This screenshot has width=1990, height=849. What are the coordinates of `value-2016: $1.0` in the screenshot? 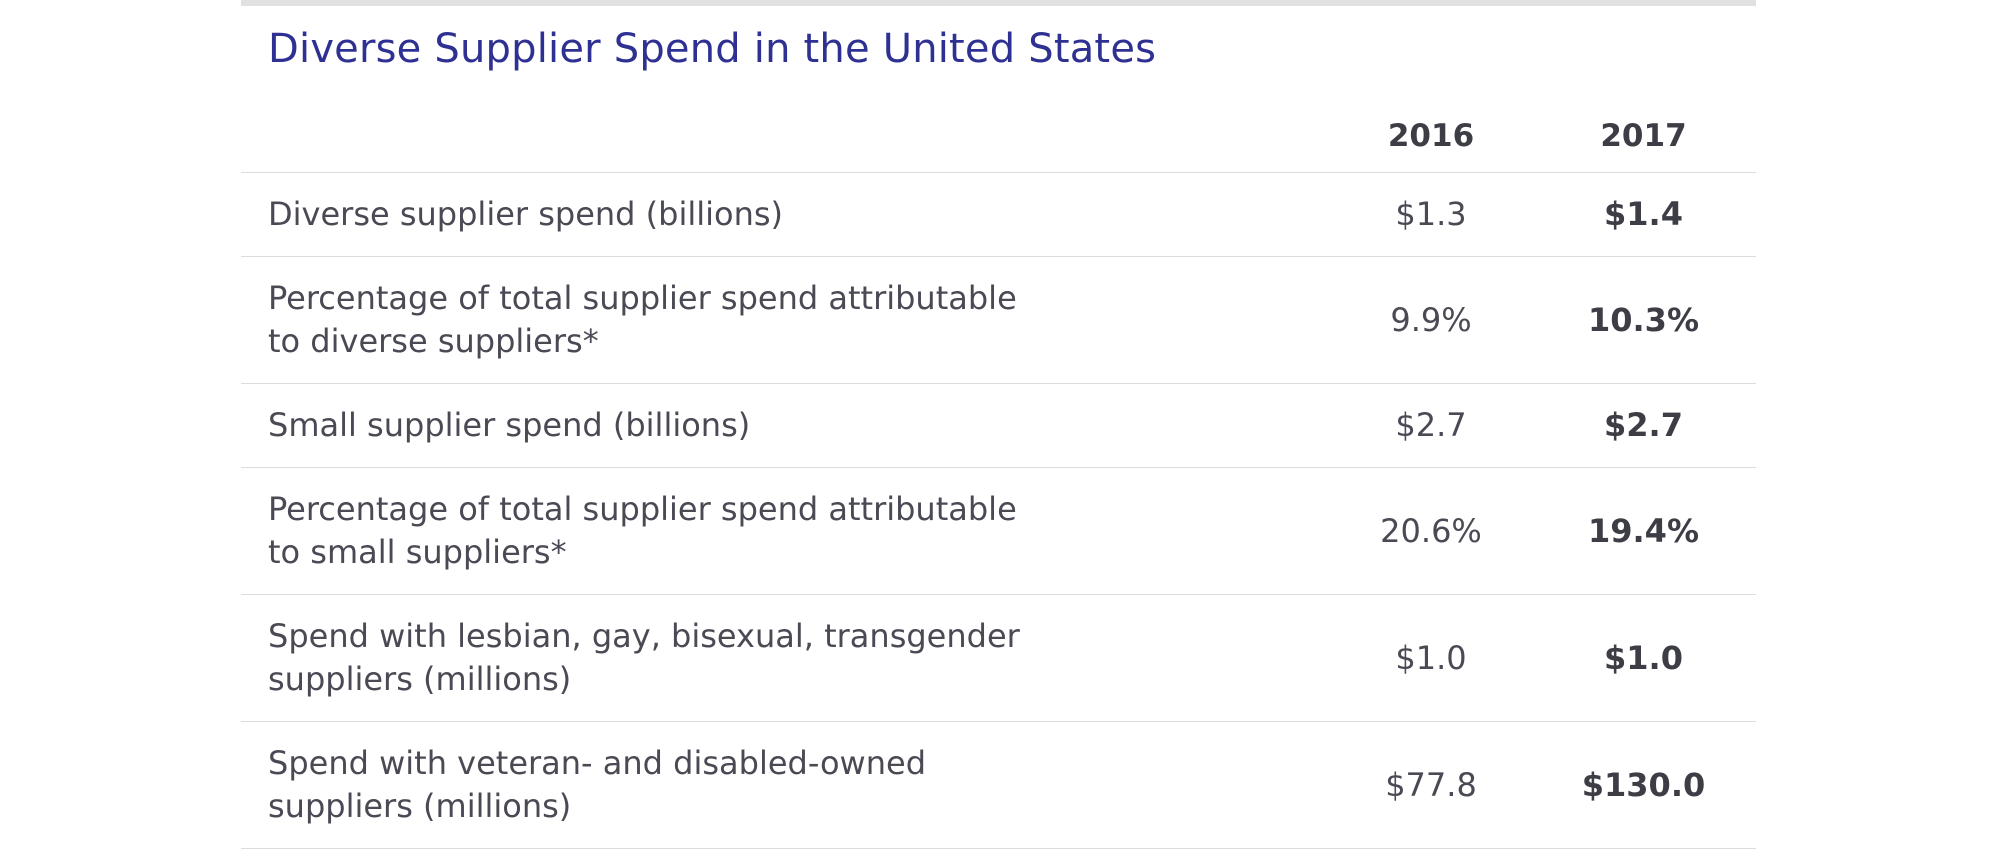 It's located at (1431, 658).